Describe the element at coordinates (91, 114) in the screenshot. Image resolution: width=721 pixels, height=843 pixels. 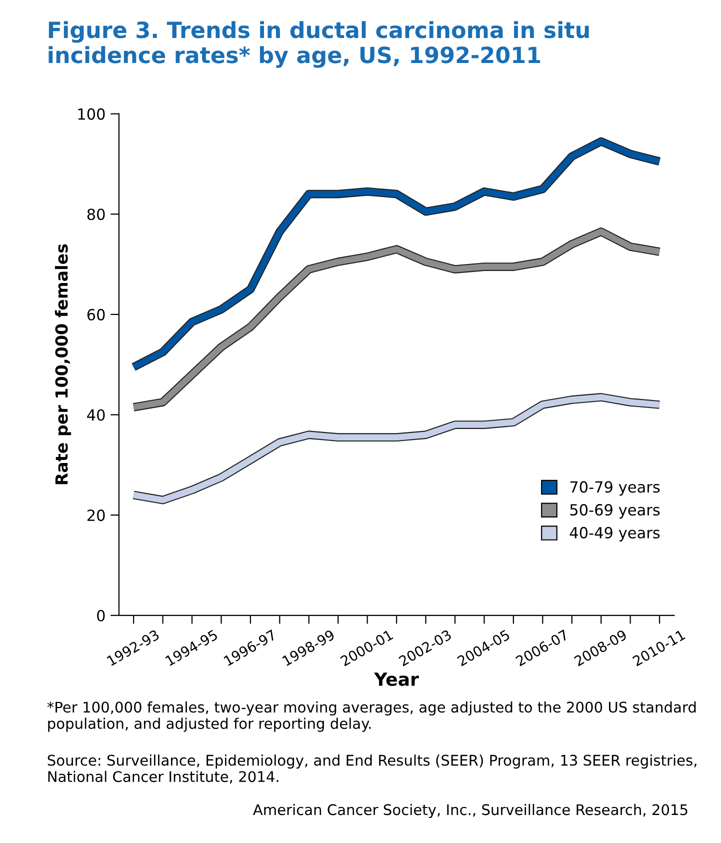
I see `y-tick-label: 100` at that location.